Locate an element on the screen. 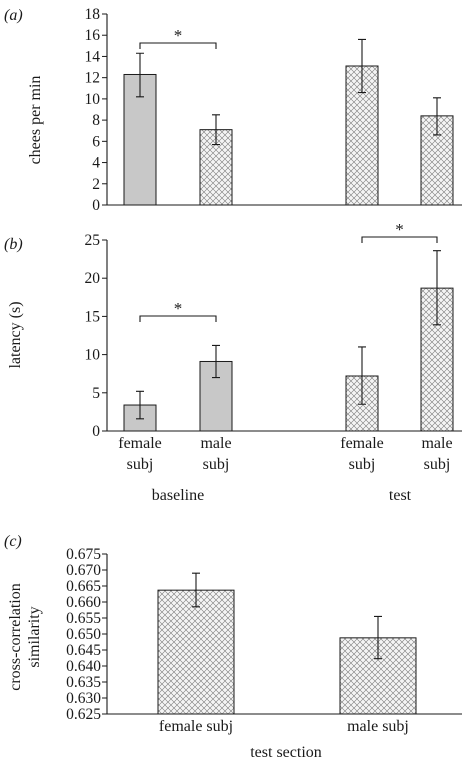 This screenshot has height=765, width=474. y-tick-label: 4 is located at coordinates (96, 163).